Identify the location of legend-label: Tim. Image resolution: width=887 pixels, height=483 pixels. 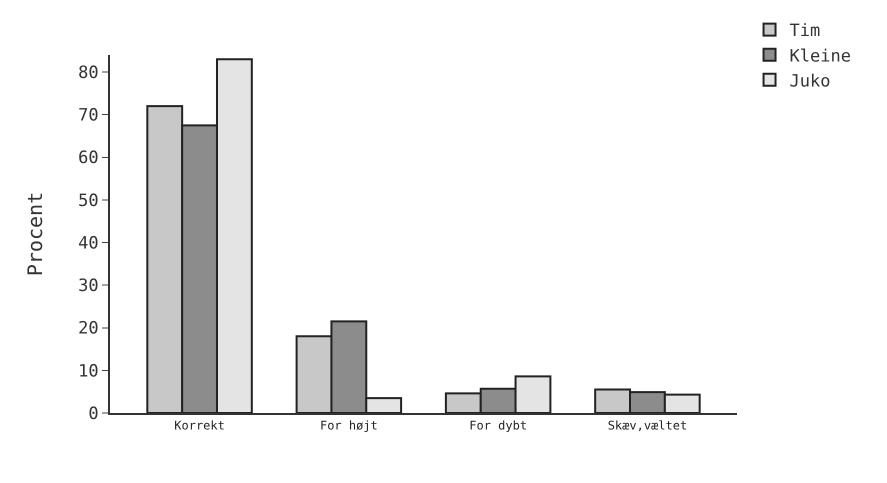
(805, 31).